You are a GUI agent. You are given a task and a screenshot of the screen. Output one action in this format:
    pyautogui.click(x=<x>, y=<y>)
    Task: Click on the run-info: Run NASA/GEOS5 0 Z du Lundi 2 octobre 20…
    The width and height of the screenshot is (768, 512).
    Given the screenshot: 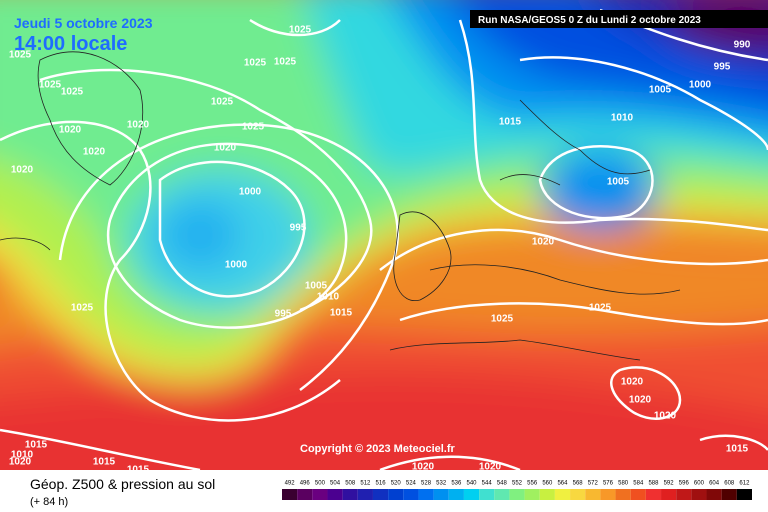 What is the action you would take?
    pyautogui.click(x=589, y=20)
    